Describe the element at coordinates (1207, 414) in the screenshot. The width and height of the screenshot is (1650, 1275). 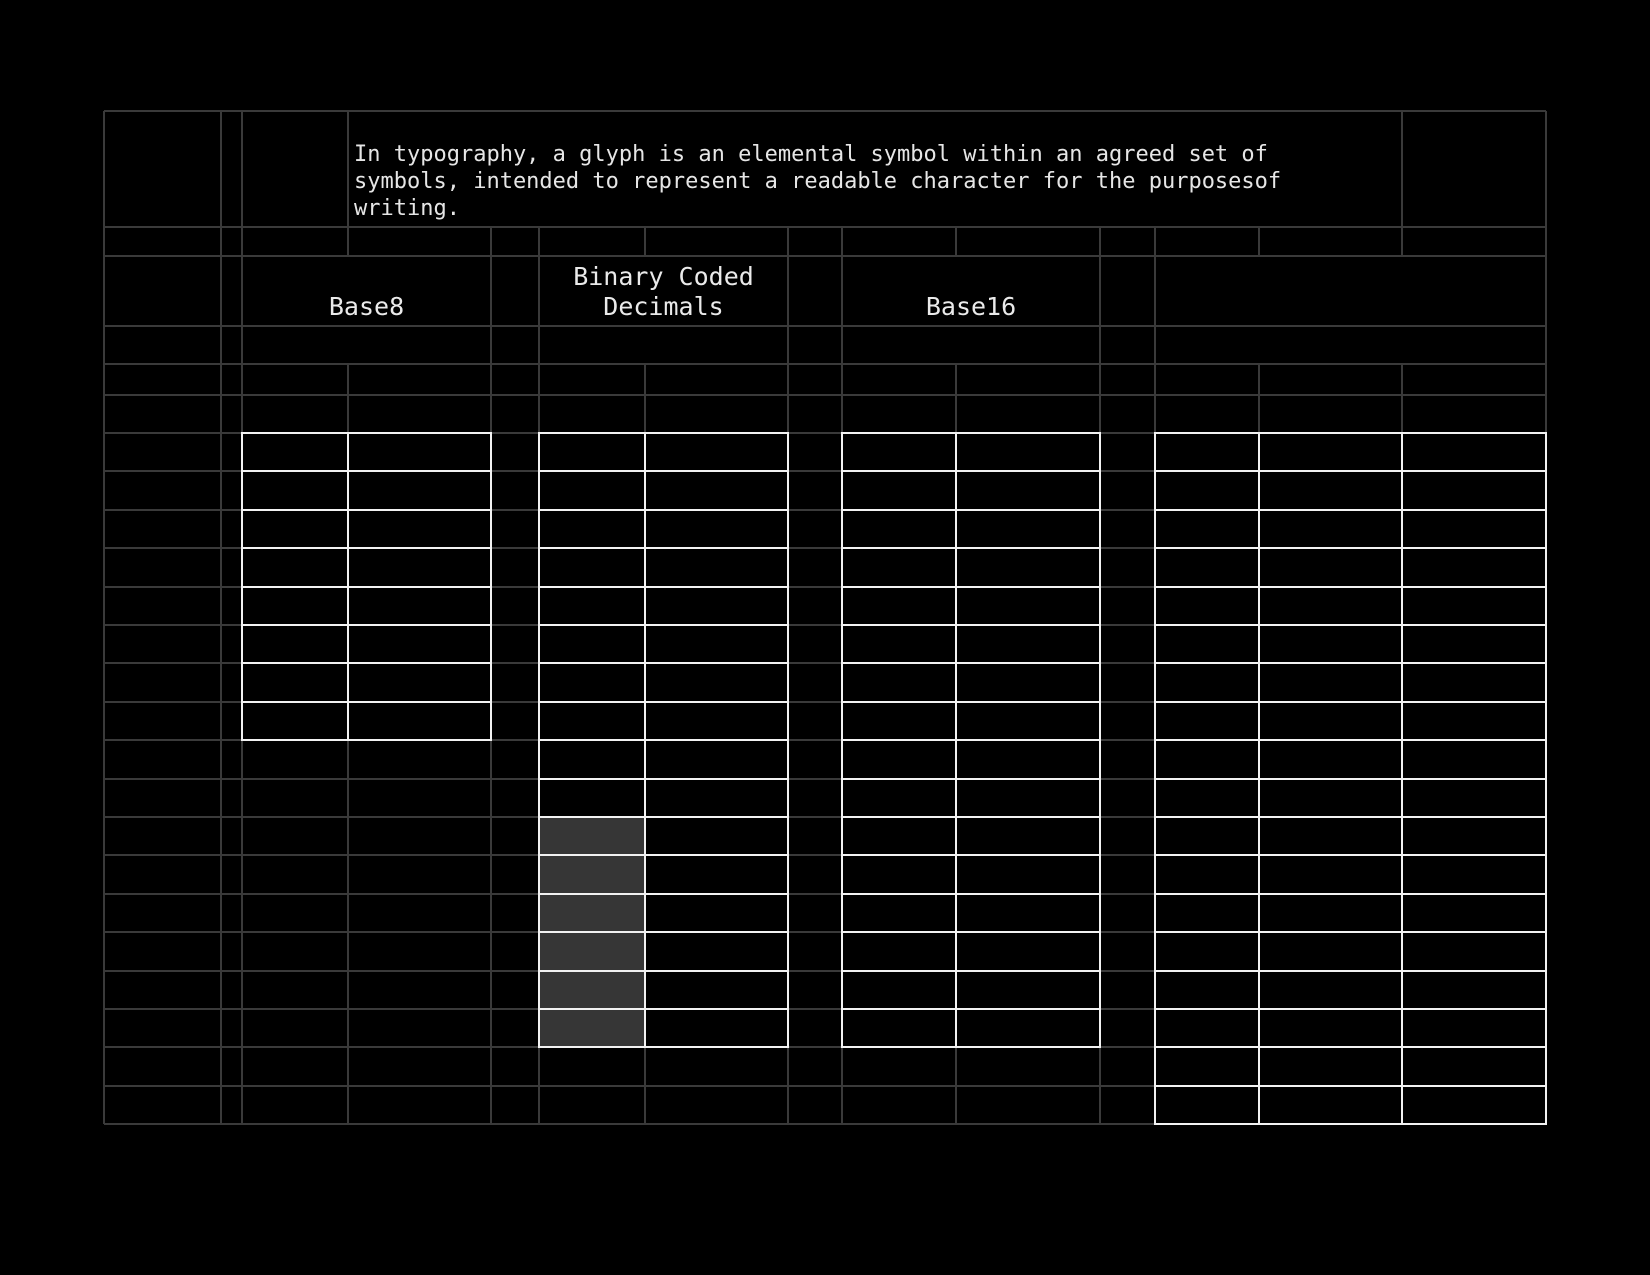
I see `base64-column-header-glyph` at that location.